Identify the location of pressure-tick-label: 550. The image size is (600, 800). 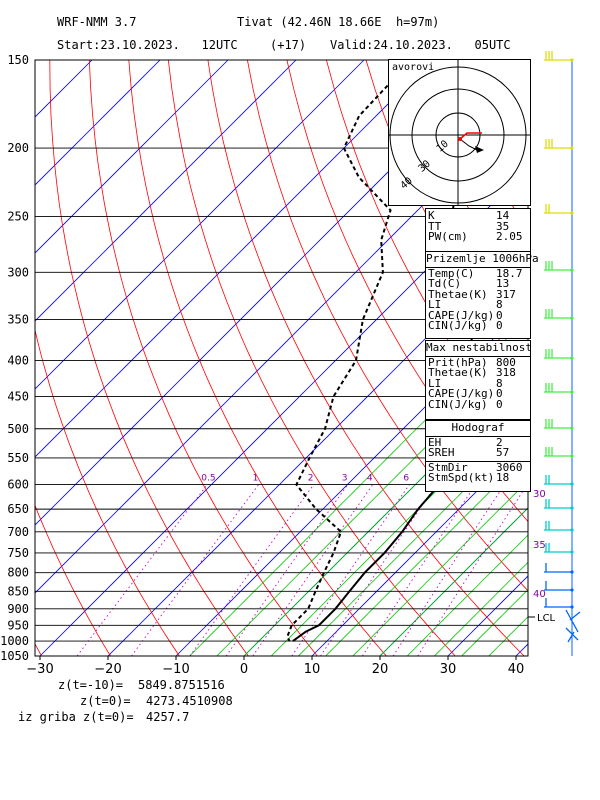
(18, 458).